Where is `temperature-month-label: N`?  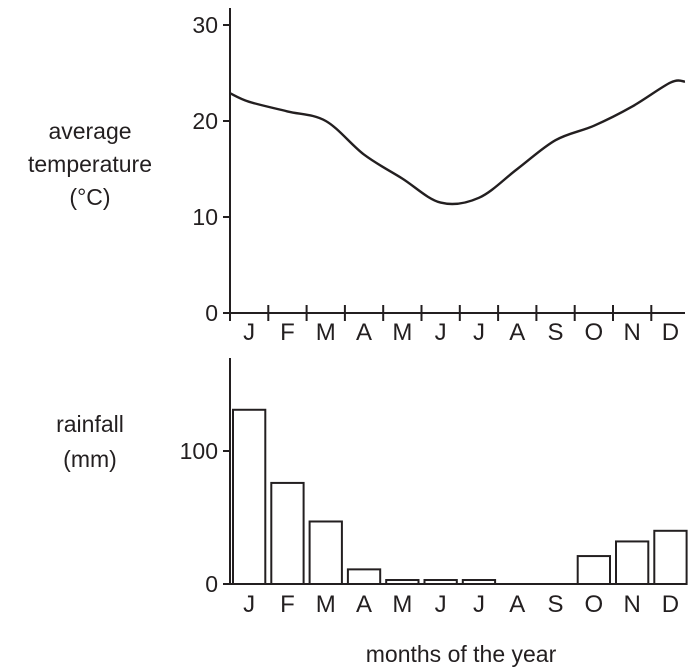 temperature-month-label: N is located at coordinates (631, 332).